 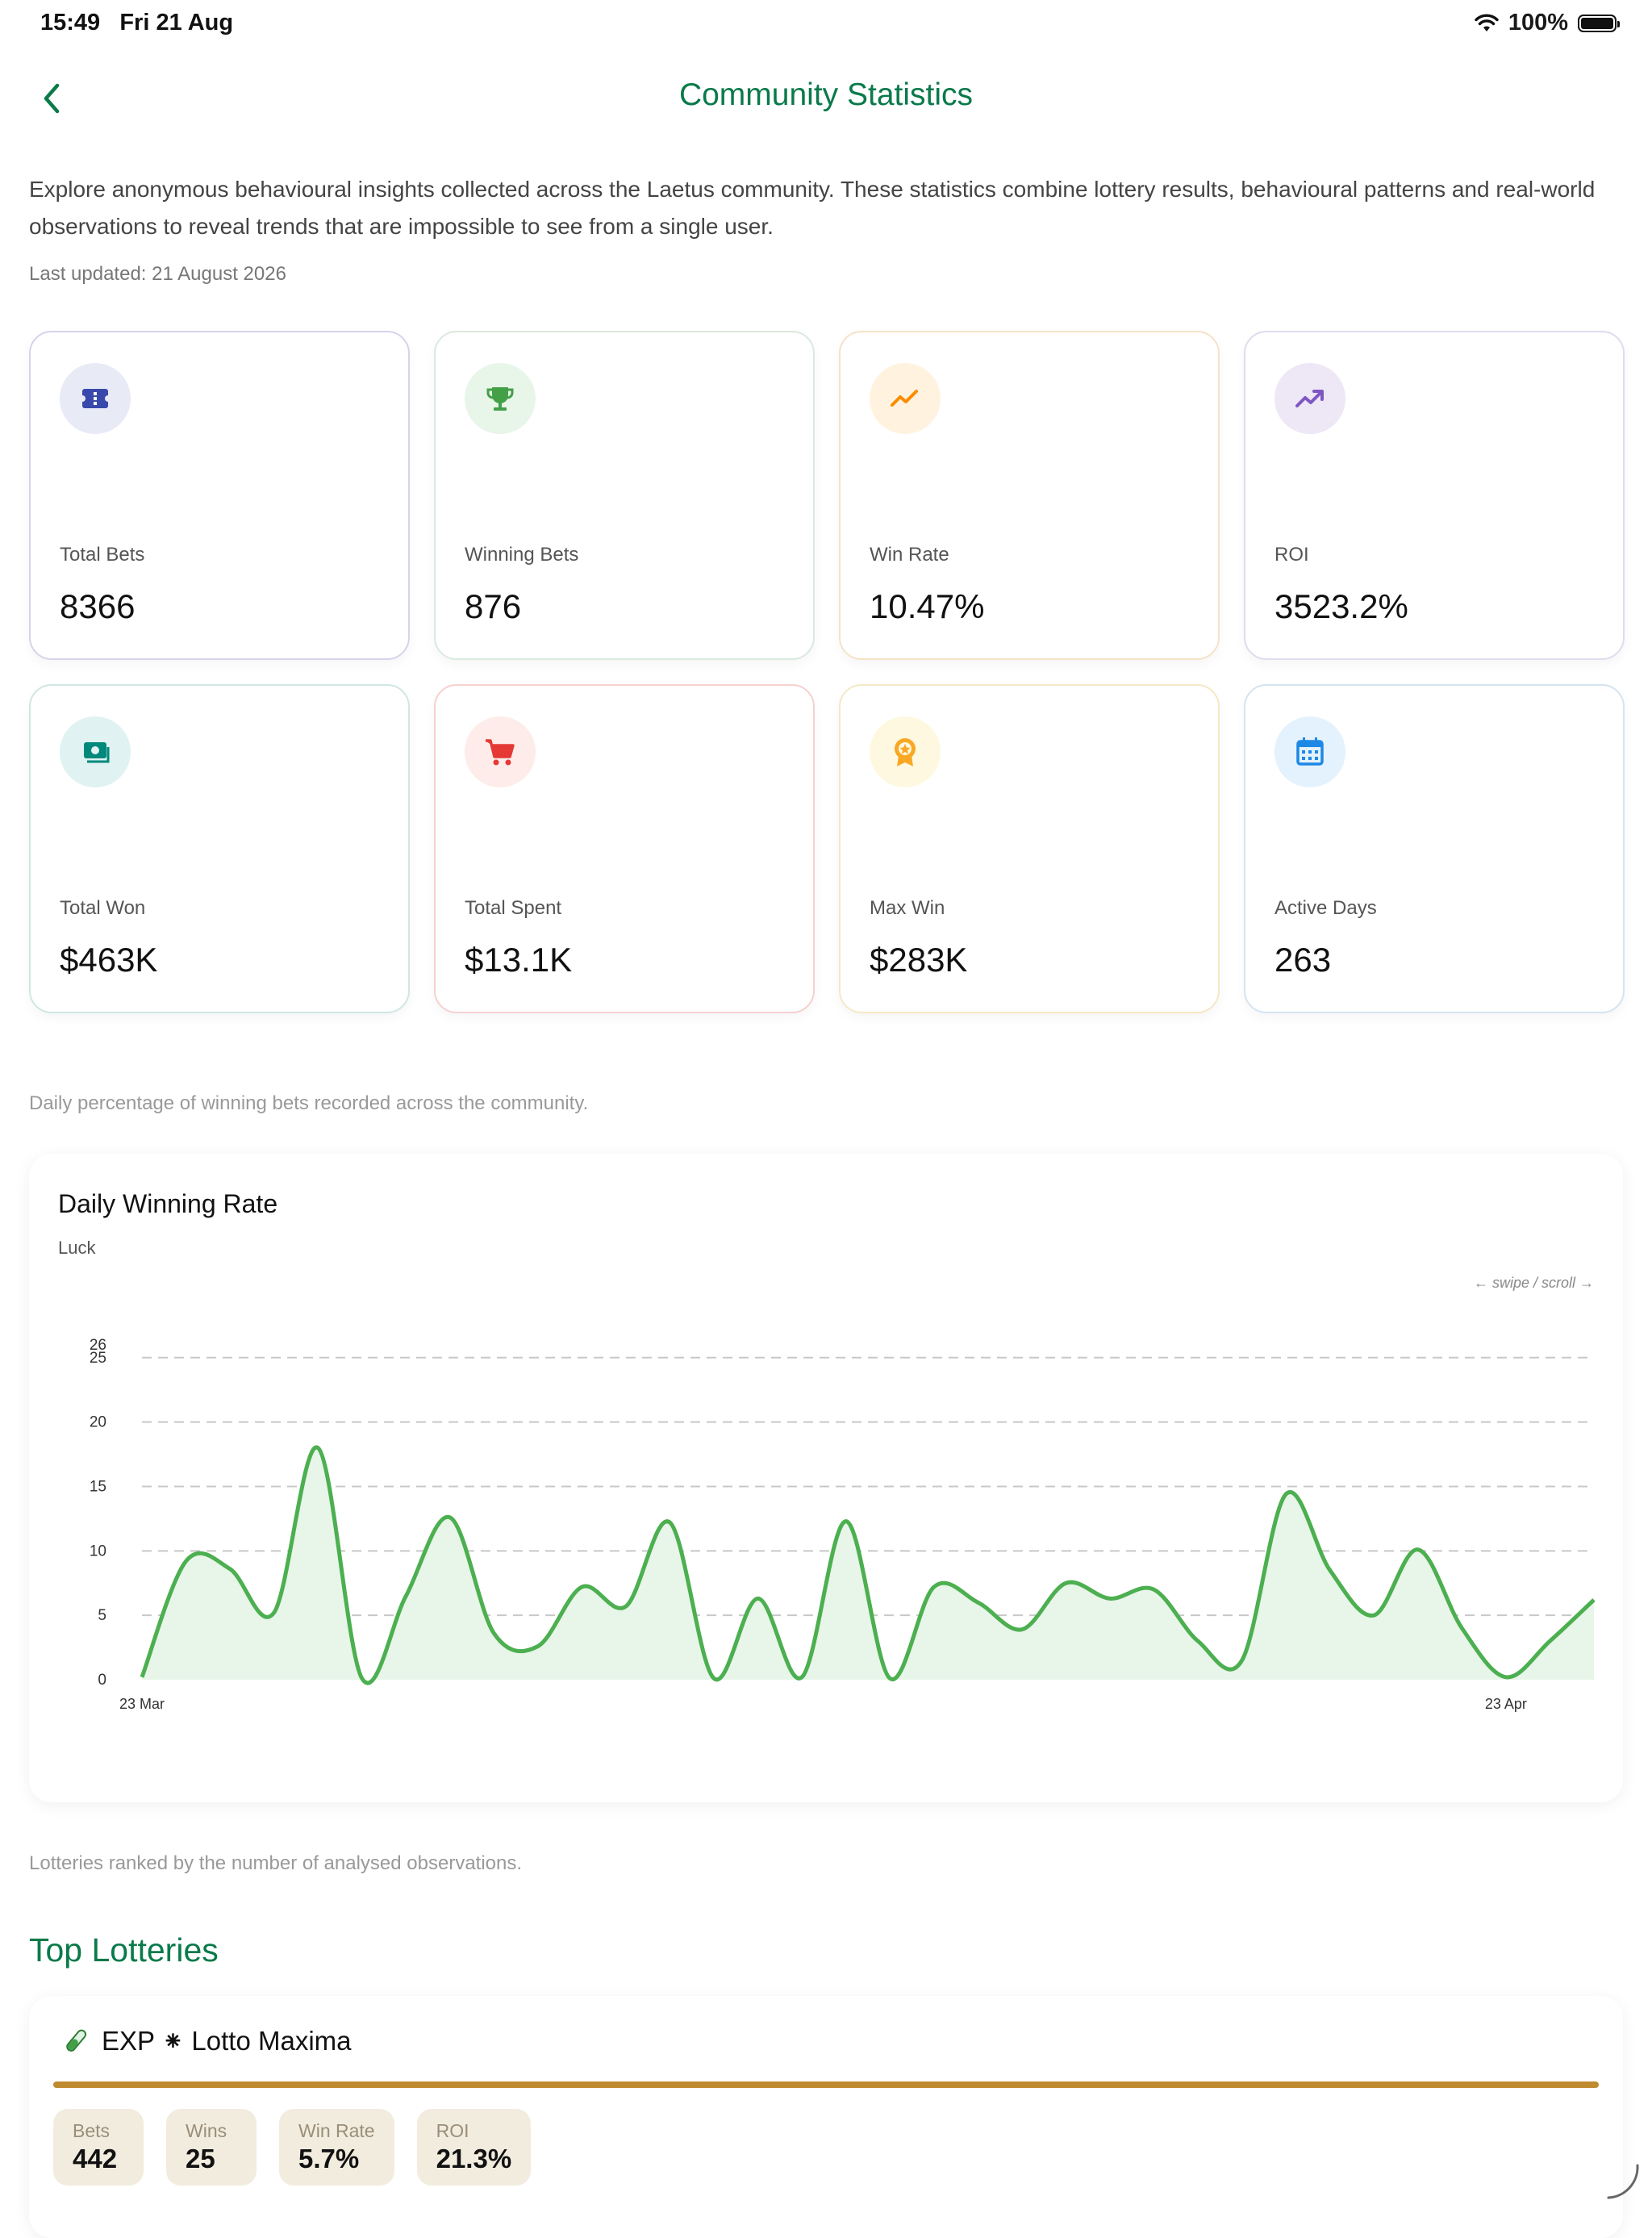 I want to click on trend-arrow-icon, so click(x=1310, y=399).